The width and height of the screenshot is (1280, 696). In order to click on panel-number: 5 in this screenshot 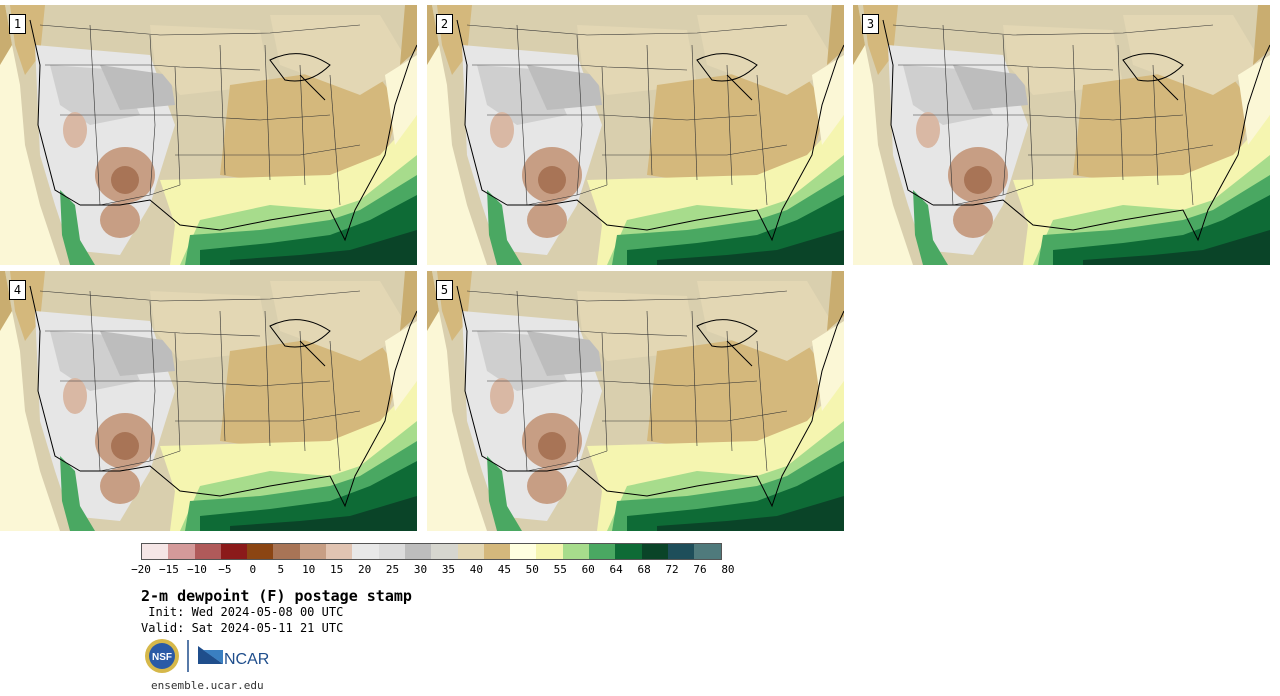, I will do `click(444, 290)`.